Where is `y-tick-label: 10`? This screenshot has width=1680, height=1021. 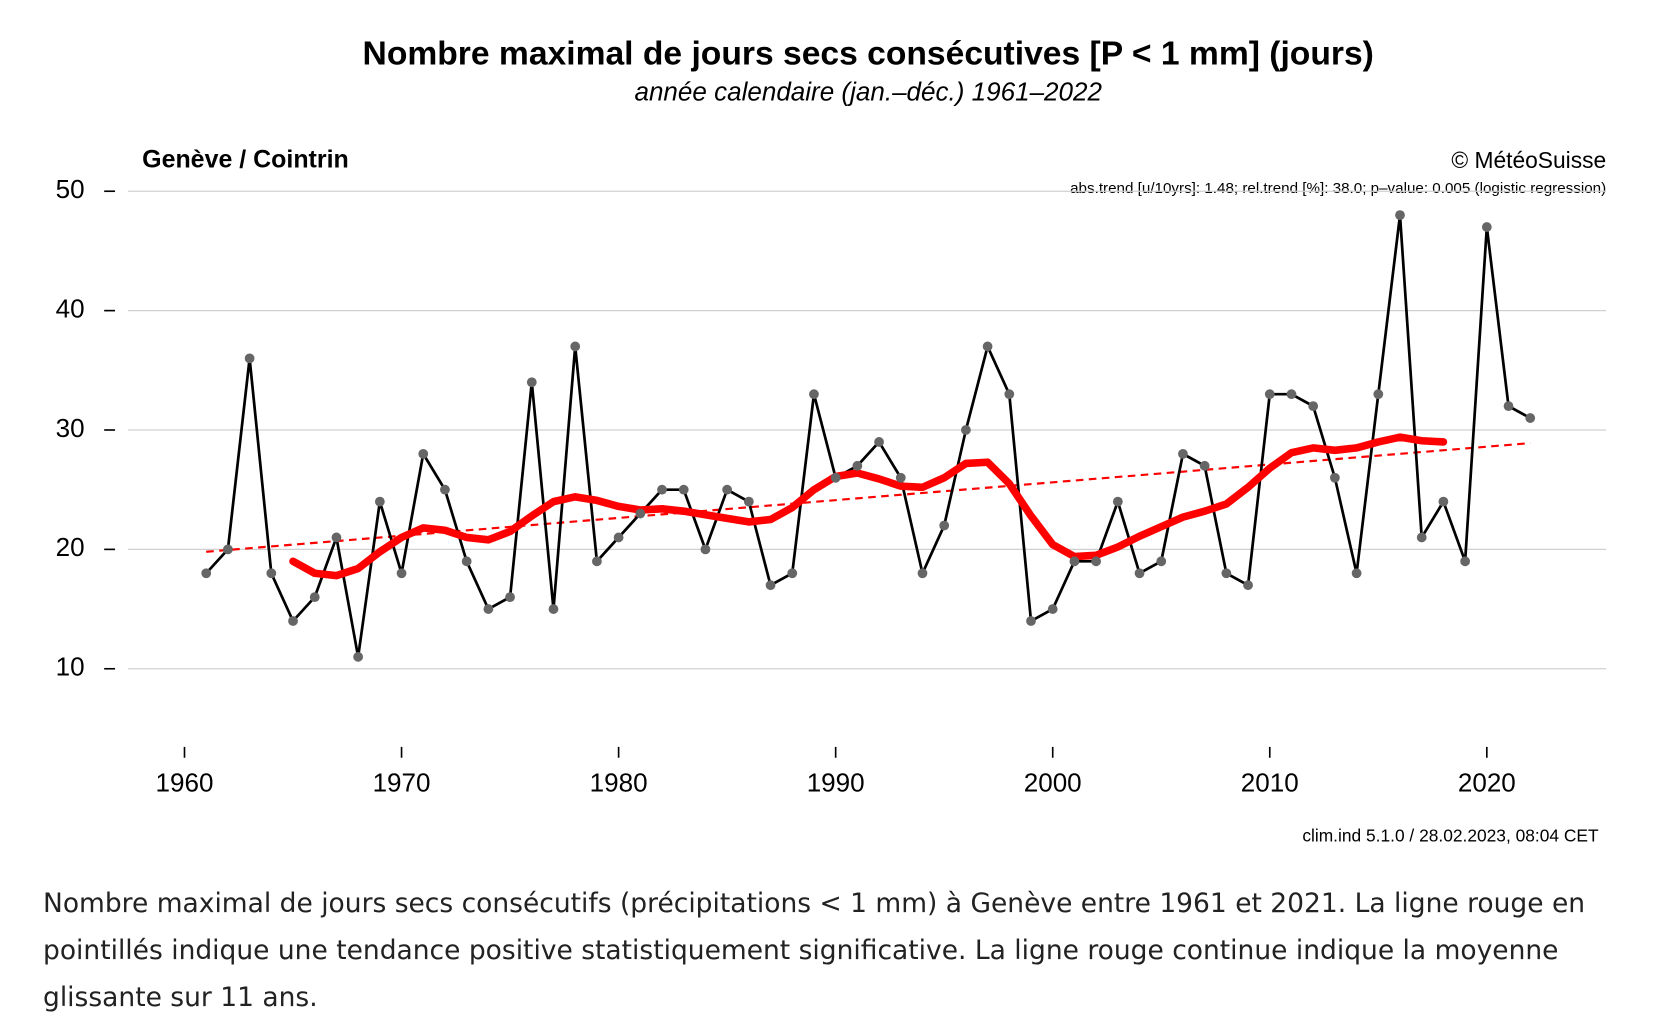
y-tick-label: 10 is located at coordinates (70, 667).